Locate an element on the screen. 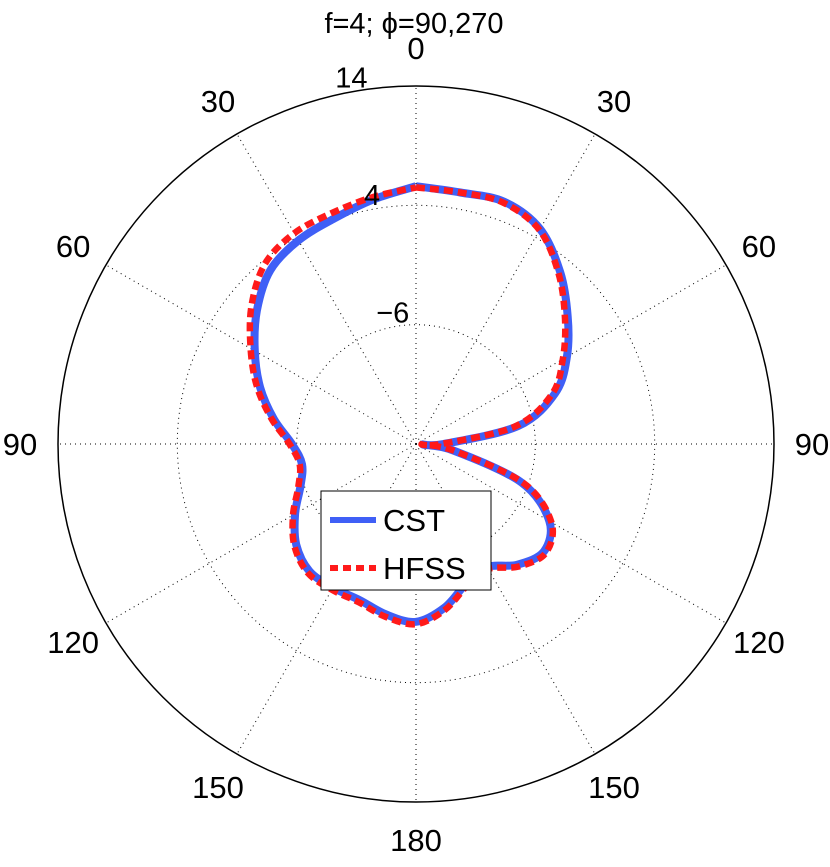  legend-label-cst: CST is located at coordinates (414, 520).